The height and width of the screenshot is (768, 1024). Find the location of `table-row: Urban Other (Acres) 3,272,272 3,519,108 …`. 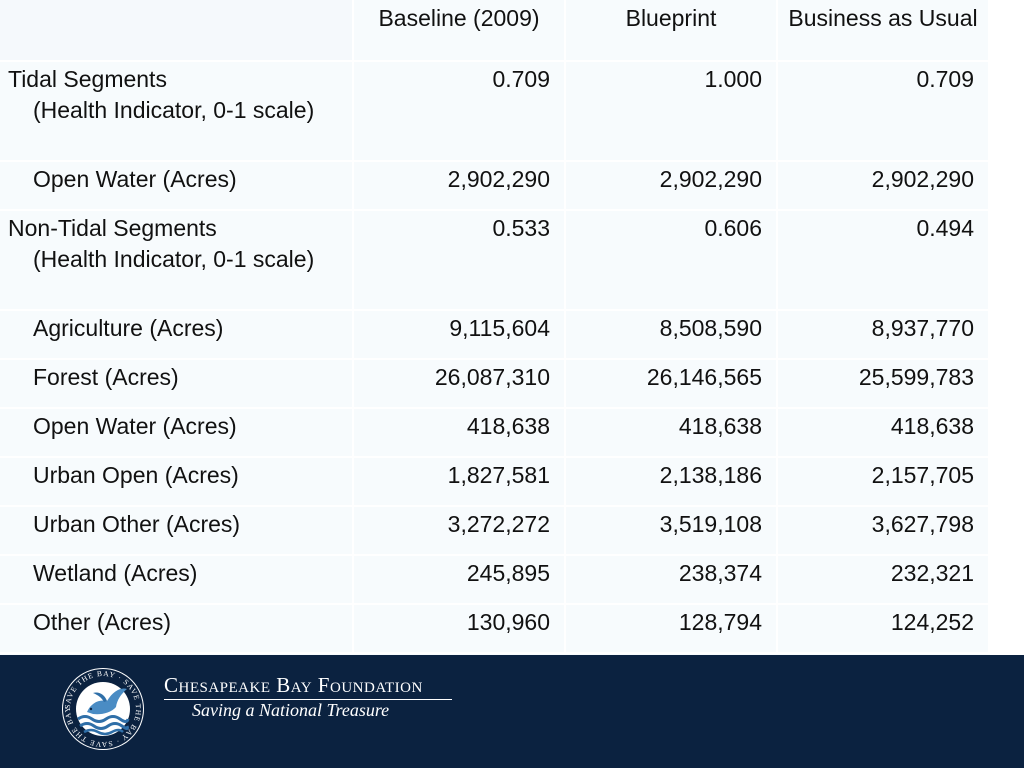

table-row: Urban Other (Acres) 3,272,272 3,519,108 … is located at coordinates (495, 531).